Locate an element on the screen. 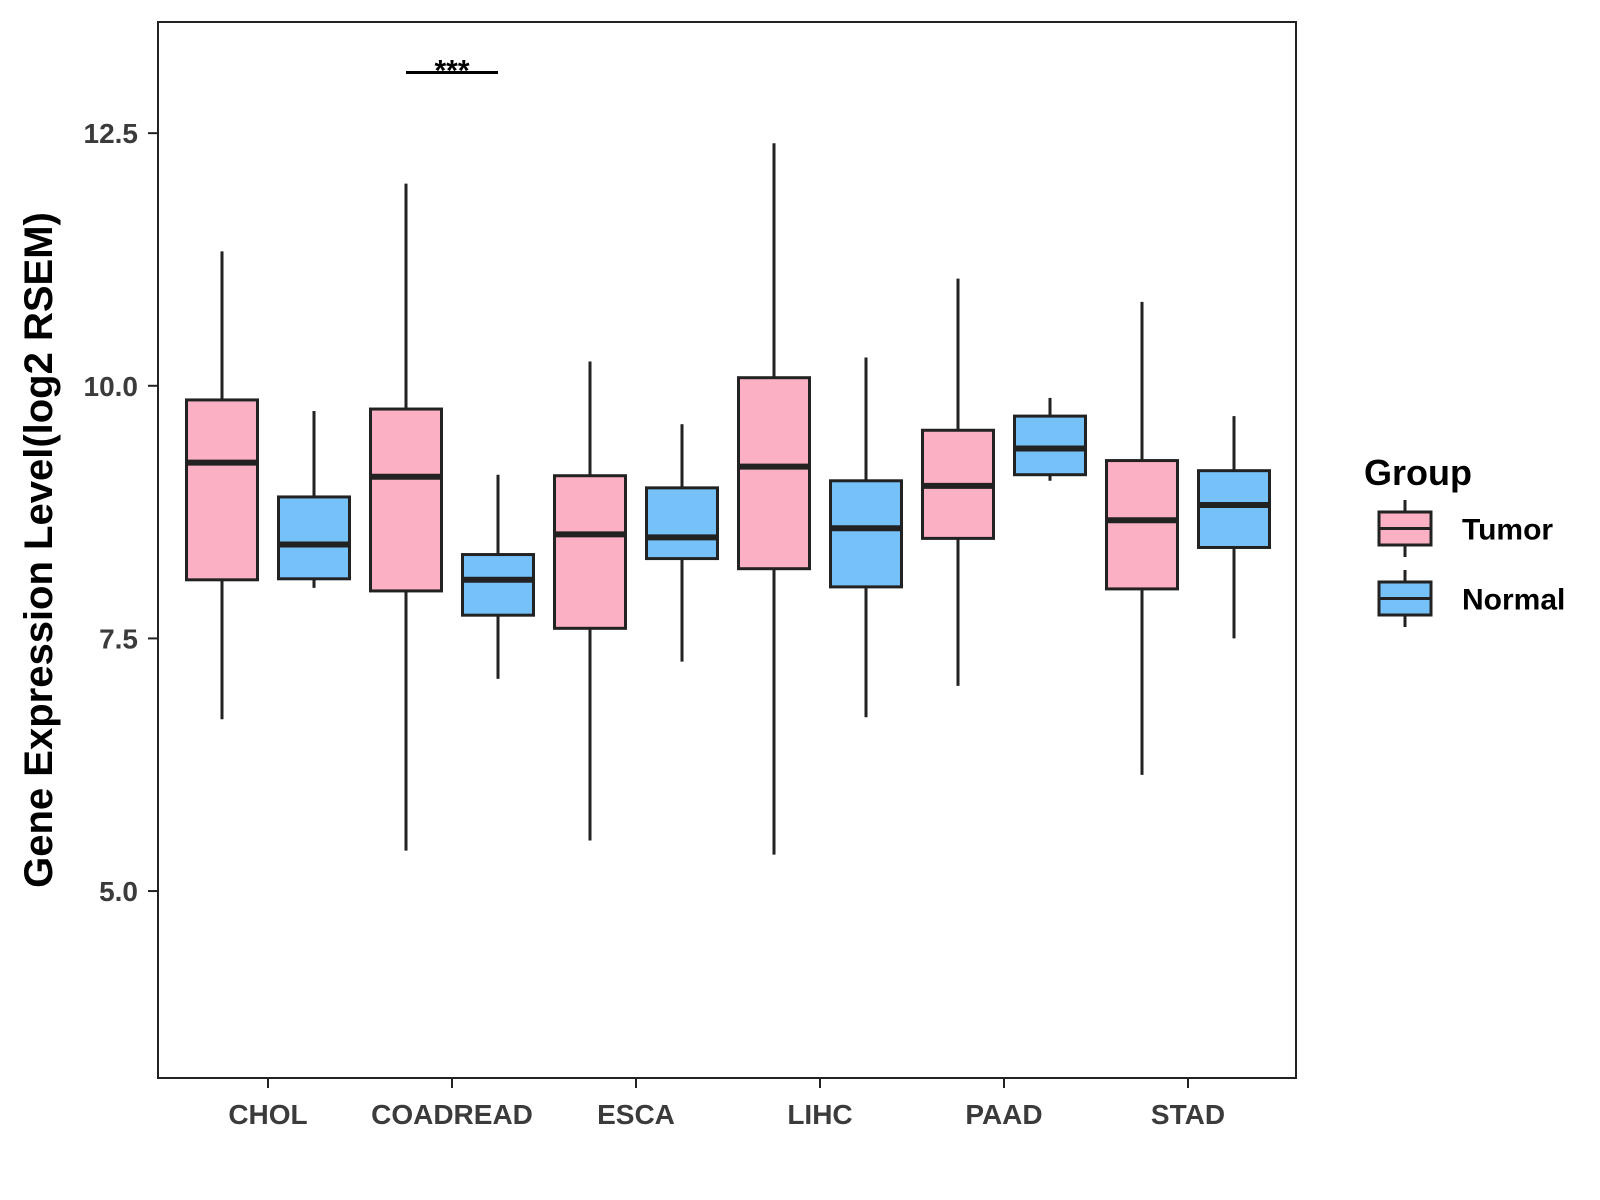 The height and width of the screenshot is (1200, 1600). box-normal-lihc is located at coordinates (866, 537).